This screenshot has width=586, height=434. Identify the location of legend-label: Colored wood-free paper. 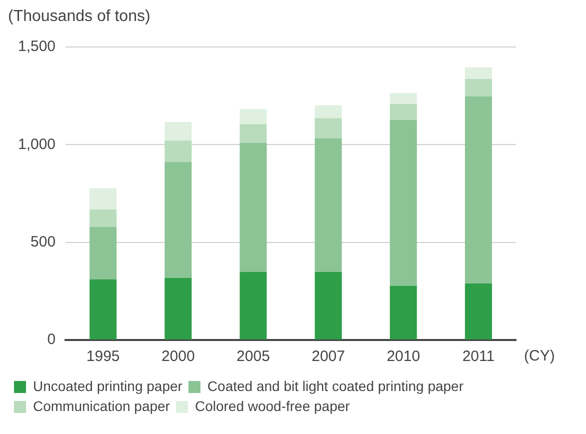
(272, 406).